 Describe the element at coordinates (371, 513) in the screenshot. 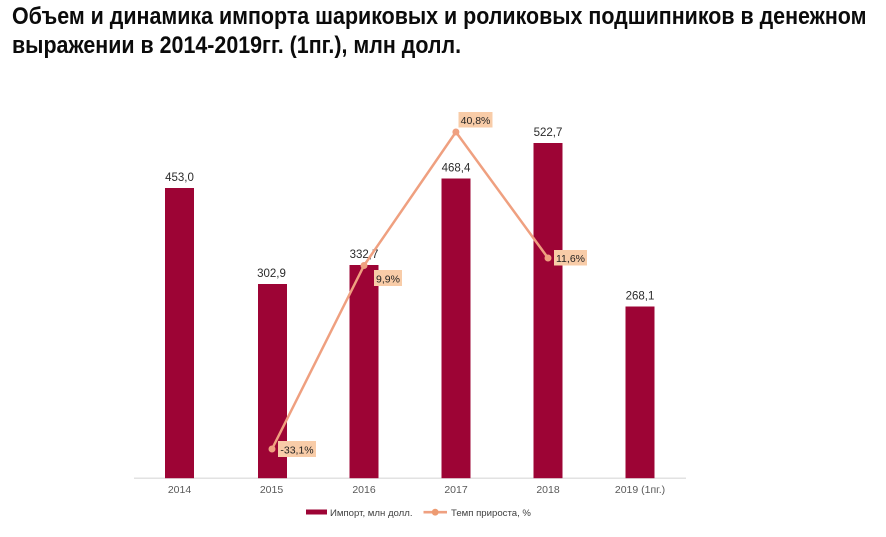

I see `svg-text: Импорт, млн долл.` at that location.